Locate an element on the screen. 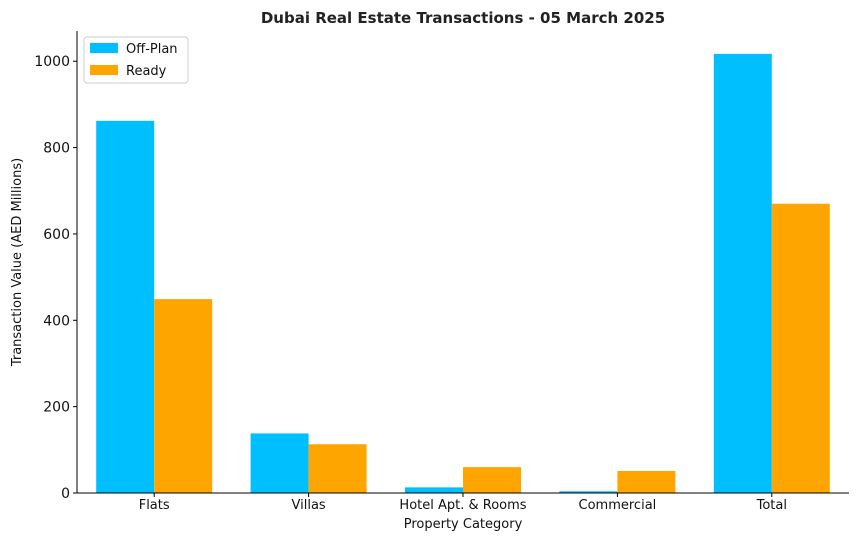  y-axis-label: Transaction Value (AED Millions) is located at coordinates (17, 262).